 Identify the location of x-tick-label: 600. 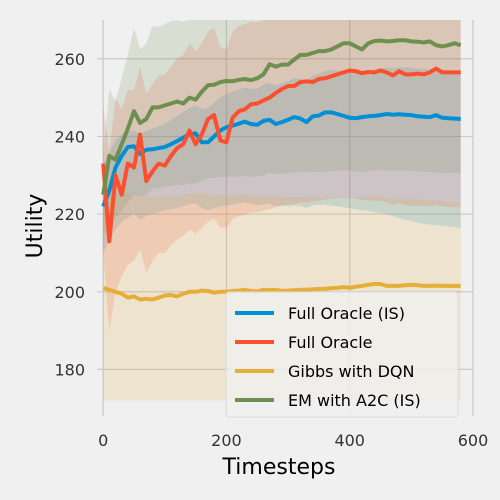
(473, 440).